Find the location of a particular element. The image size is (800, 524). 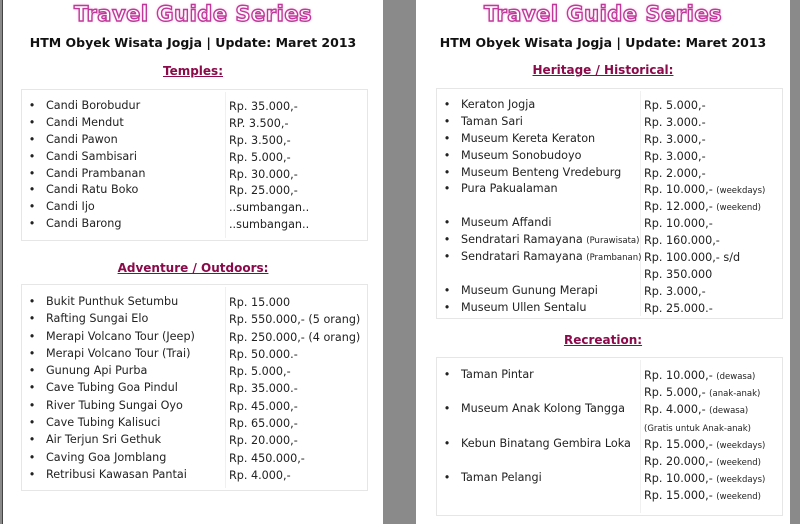

price-note: (weekend) is located at coordinates (738, 208).